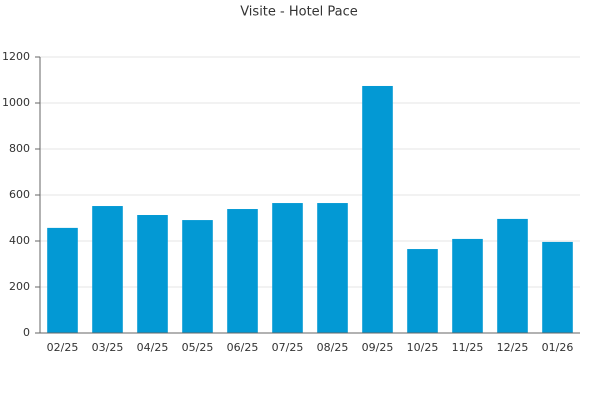 The width and height of the screenshot is (600, 400). Describe the element at coordinates (198, 347) in the screenshot. I see `x-tick-label: 05/25` at that location.